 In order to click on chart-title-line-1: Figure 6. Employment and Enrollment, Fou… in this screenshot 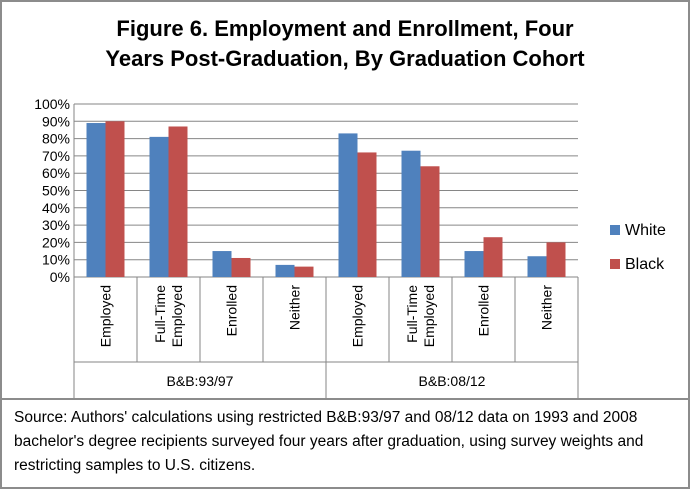, I will do `click(345, 28)`.